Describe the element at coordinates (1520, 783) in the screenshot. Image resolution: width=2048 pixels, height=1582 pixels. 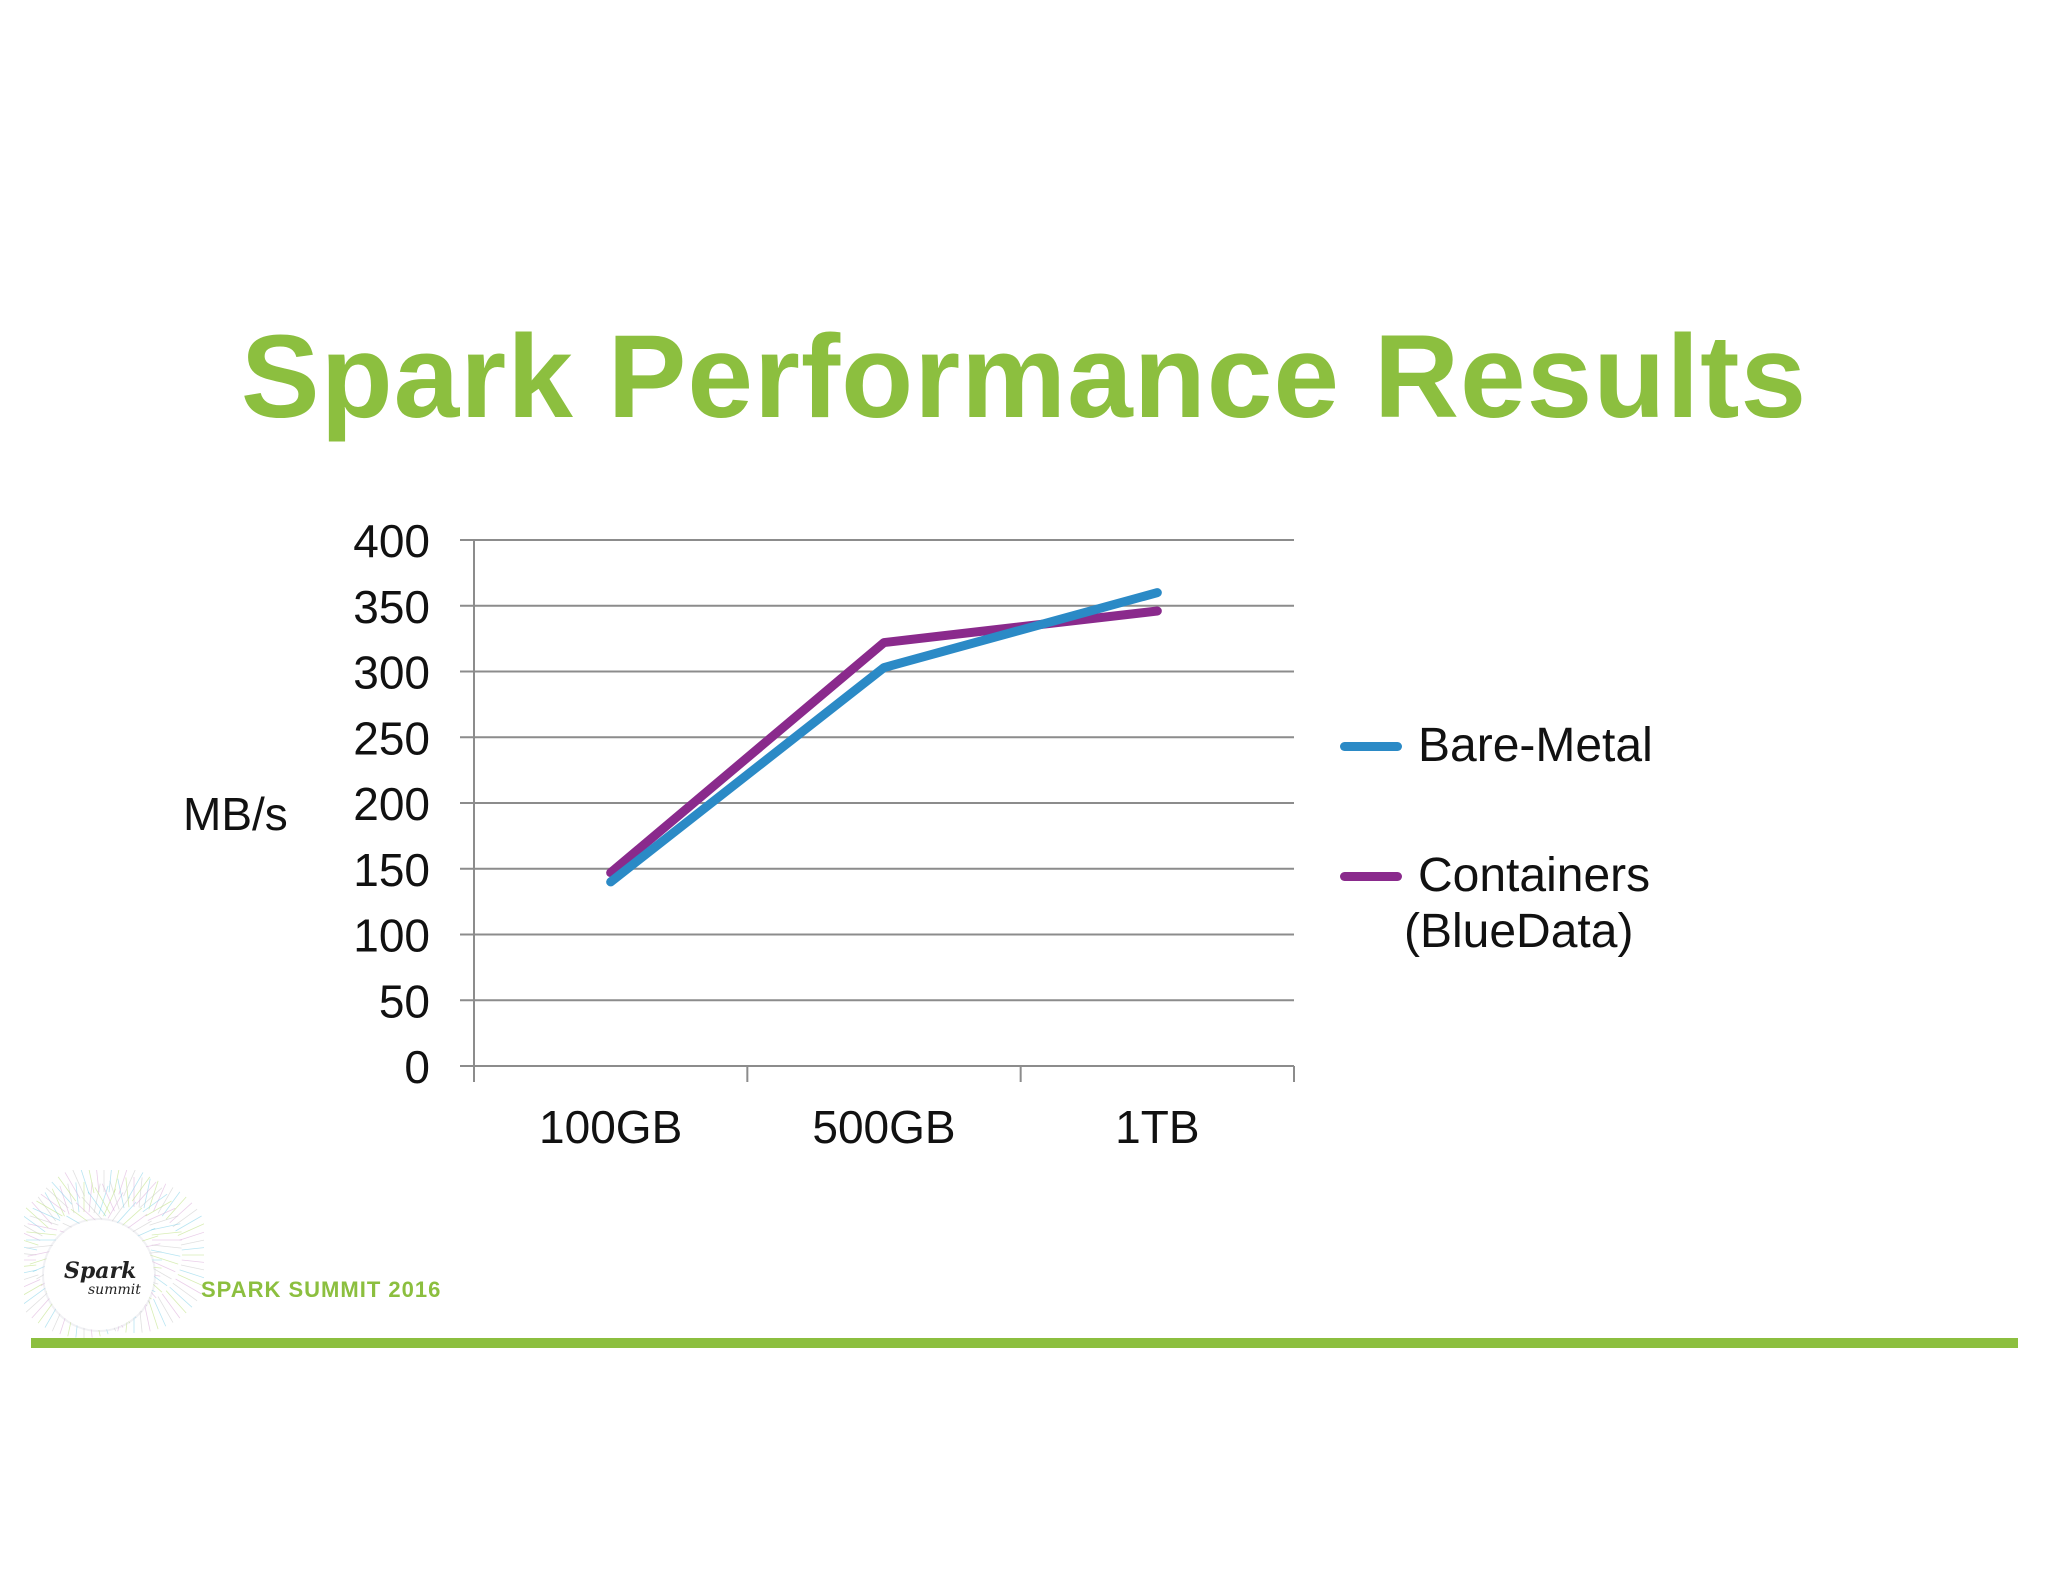
I see `legend-item-bare-metal: Bare-Metal` at that location.